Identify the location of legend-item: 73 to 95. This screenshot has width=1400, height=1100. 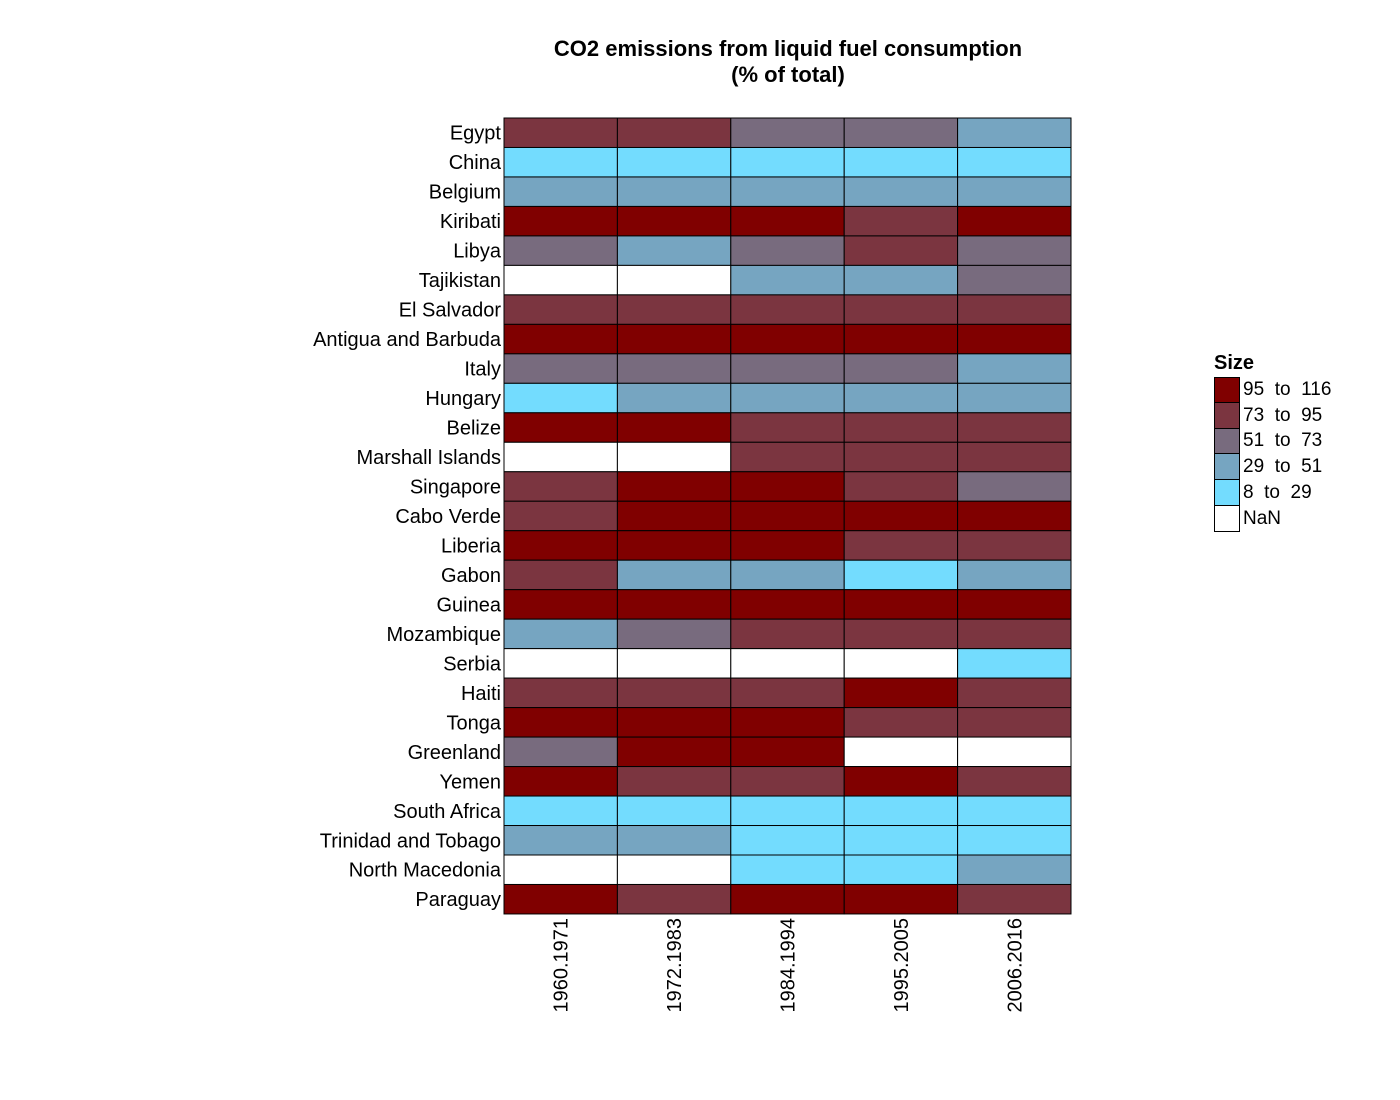
(1272, 415).